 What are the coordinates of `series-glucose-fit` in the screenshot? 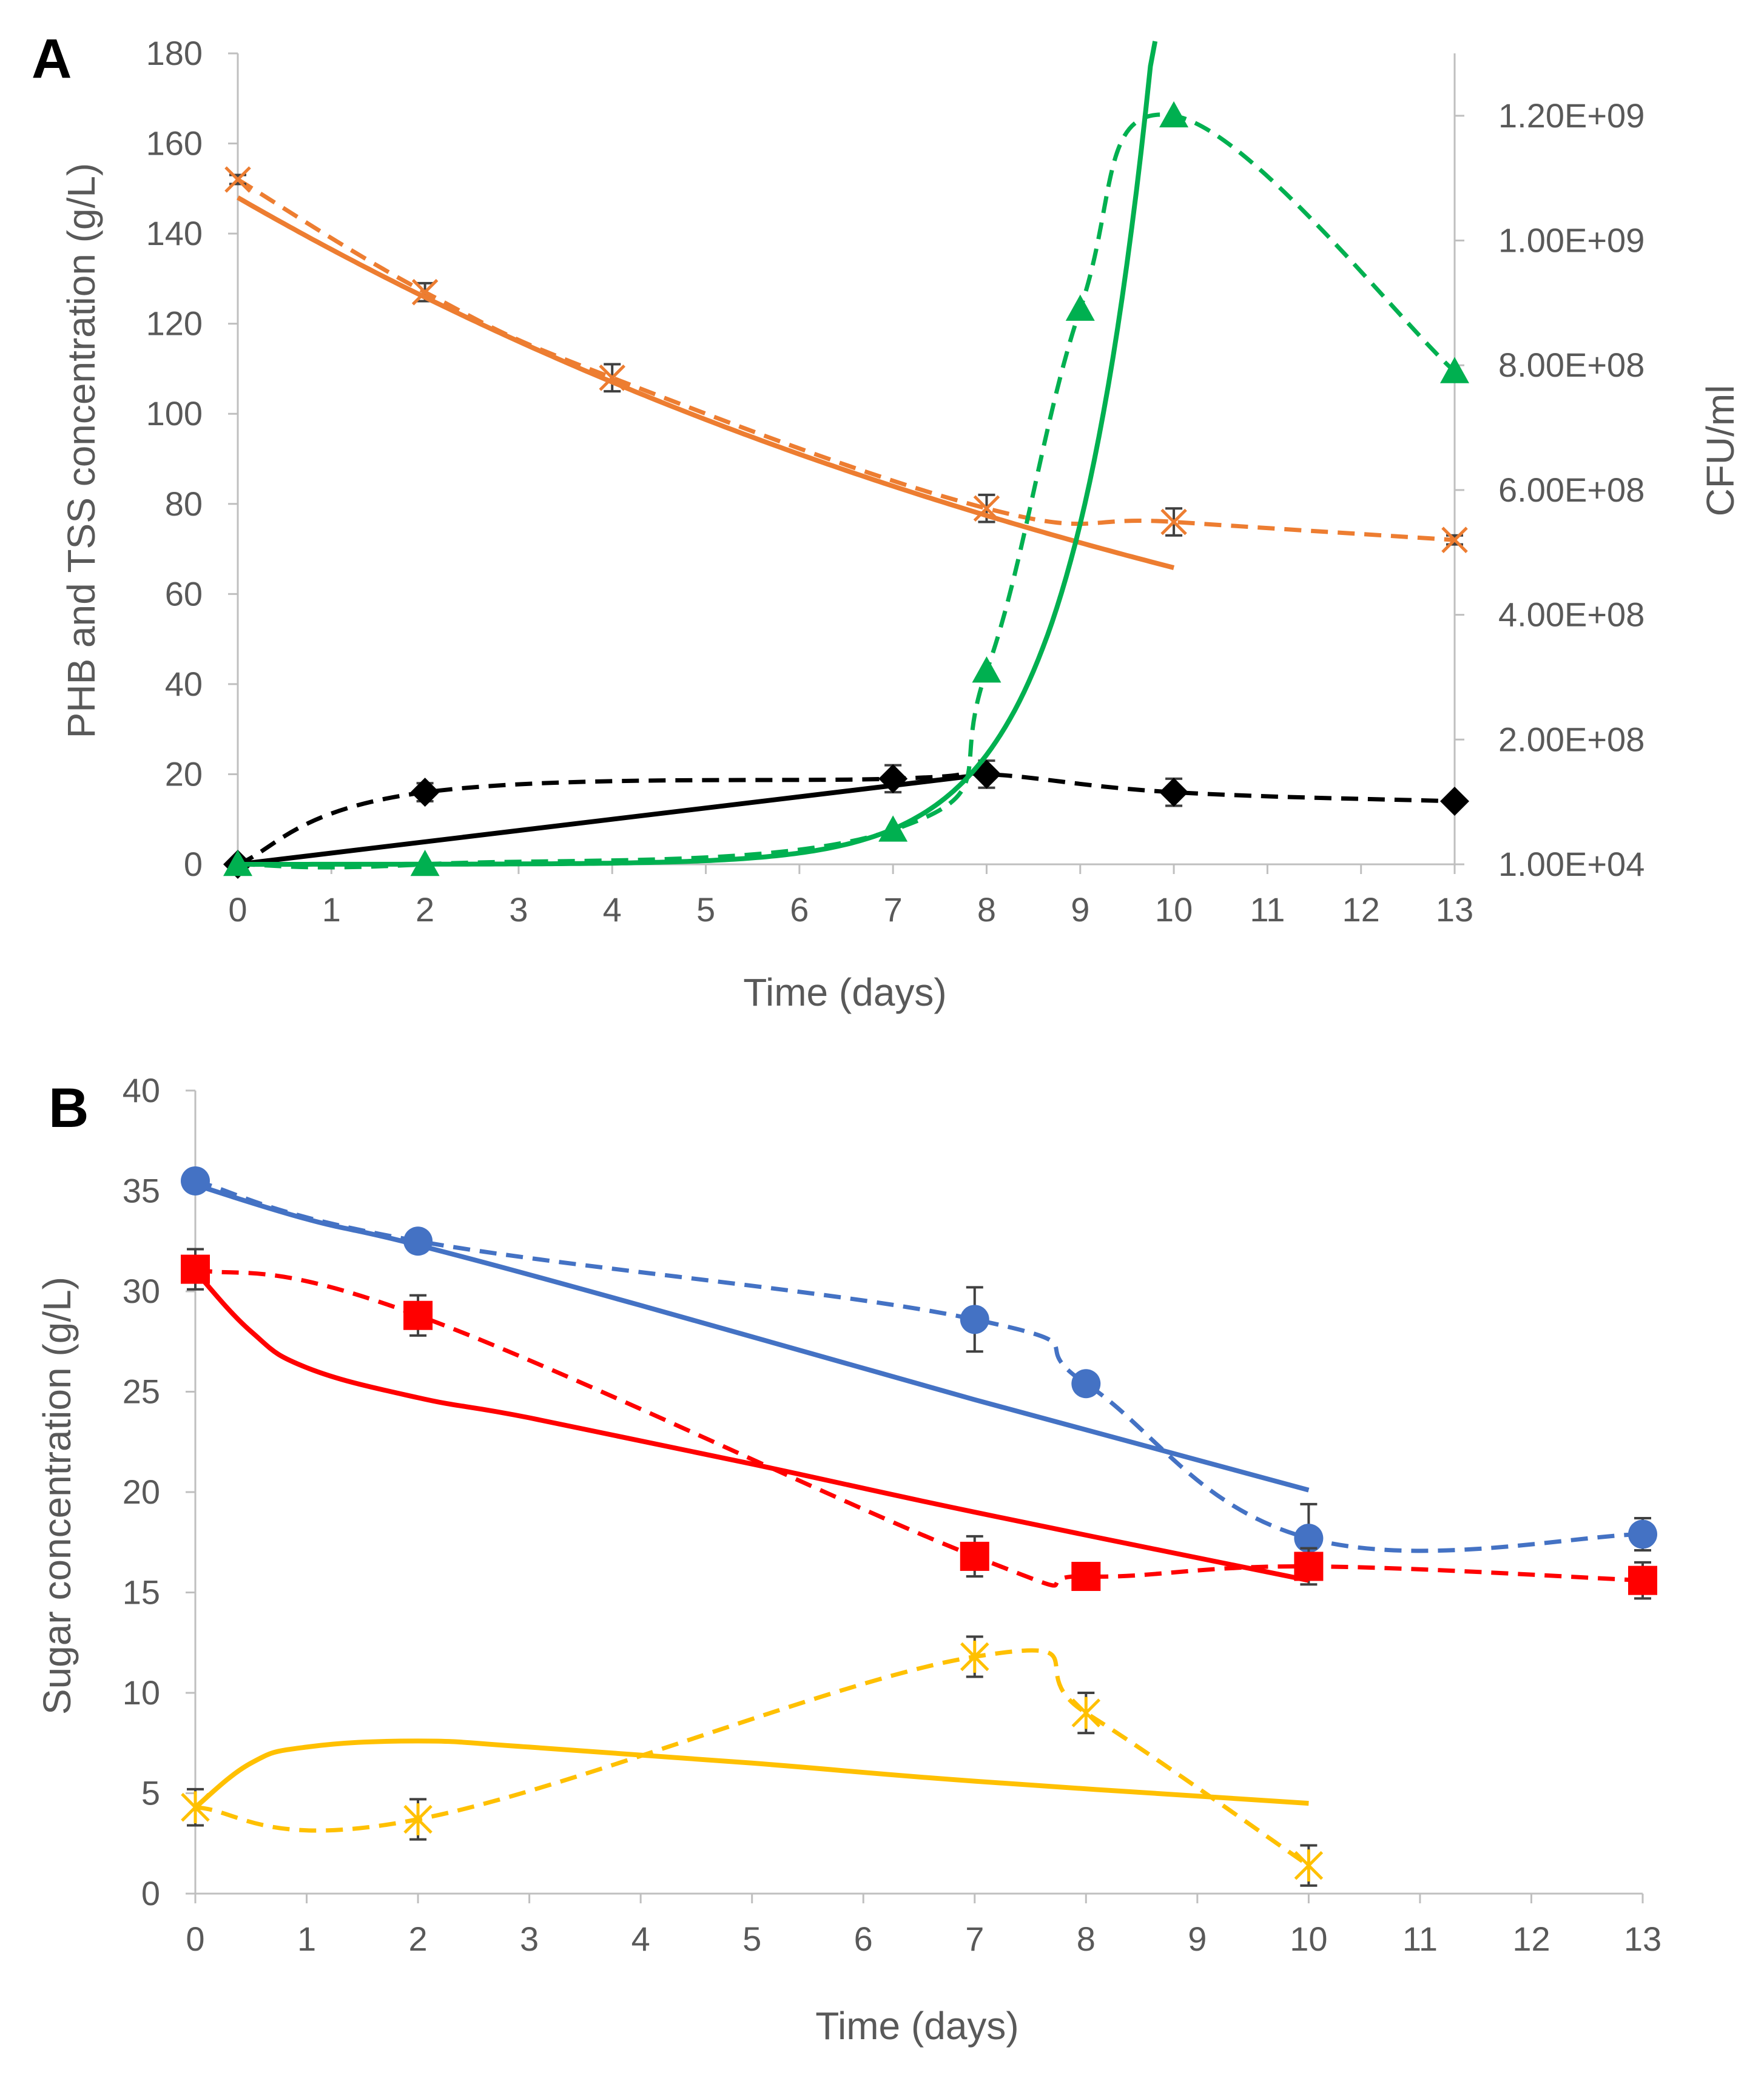 It's located at (752, 1426).